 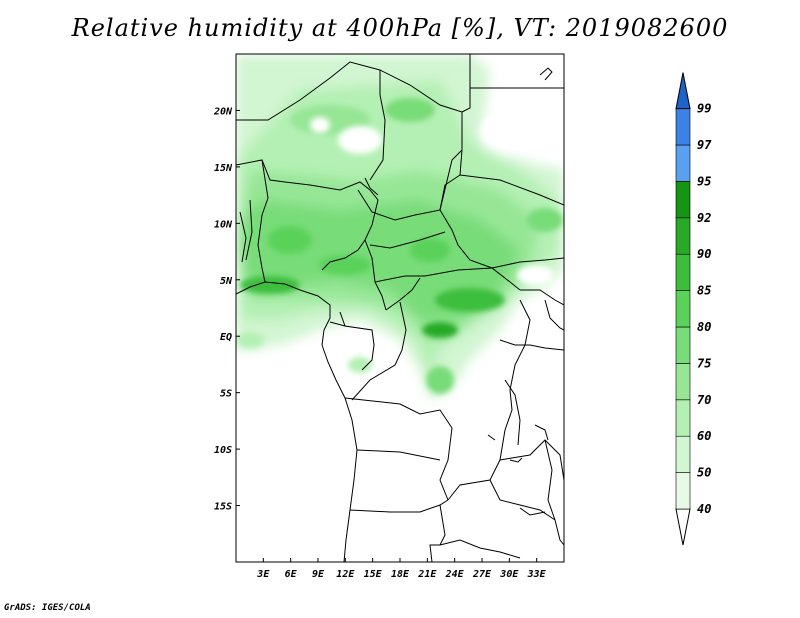 I want to click on lon-tick-label: 3E, so click(x=263, y=574).